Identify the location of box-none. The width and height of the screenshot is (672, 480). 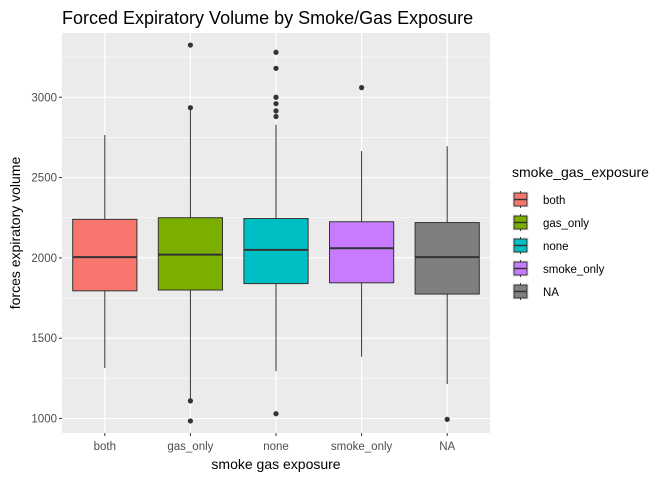
(276, 233).